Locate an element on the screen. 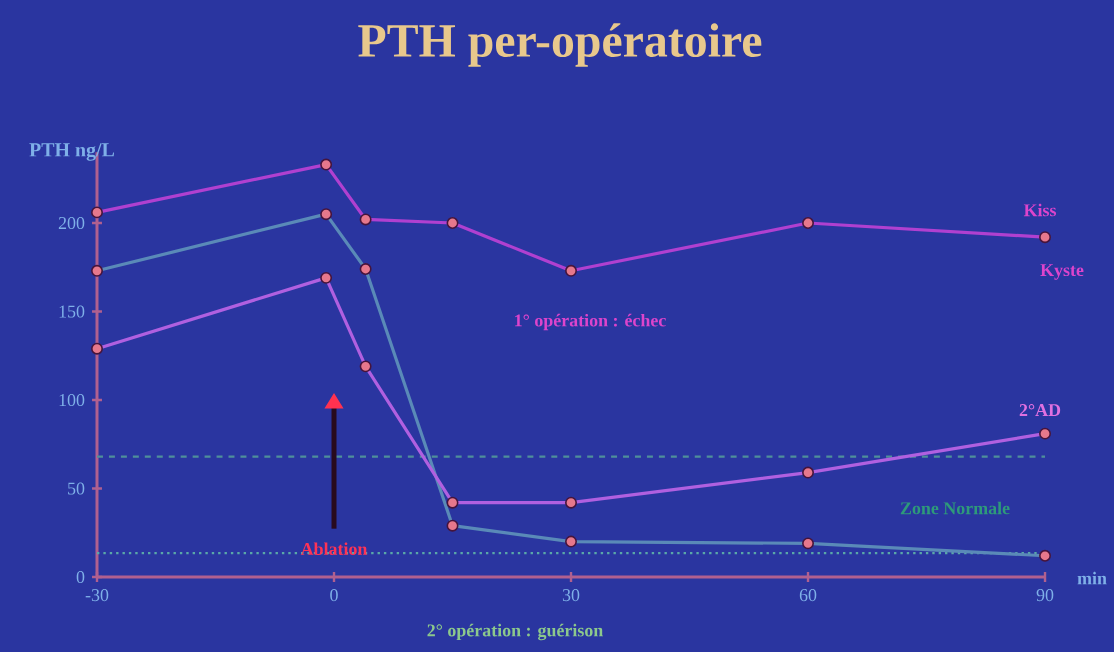  y-tick-label: 0 is located at coordinates (80, 577).